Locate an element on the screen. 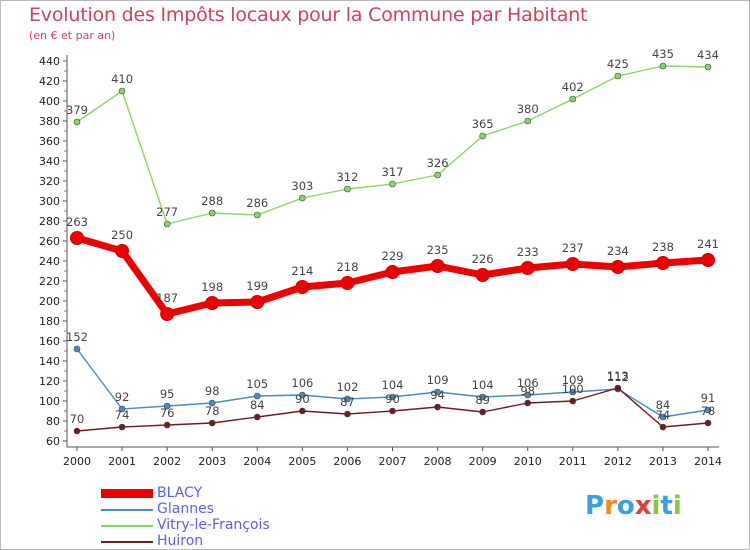 This screenshot has width=750, height=550. data-label-blacy: 229 is located at coordinates (393, 256).